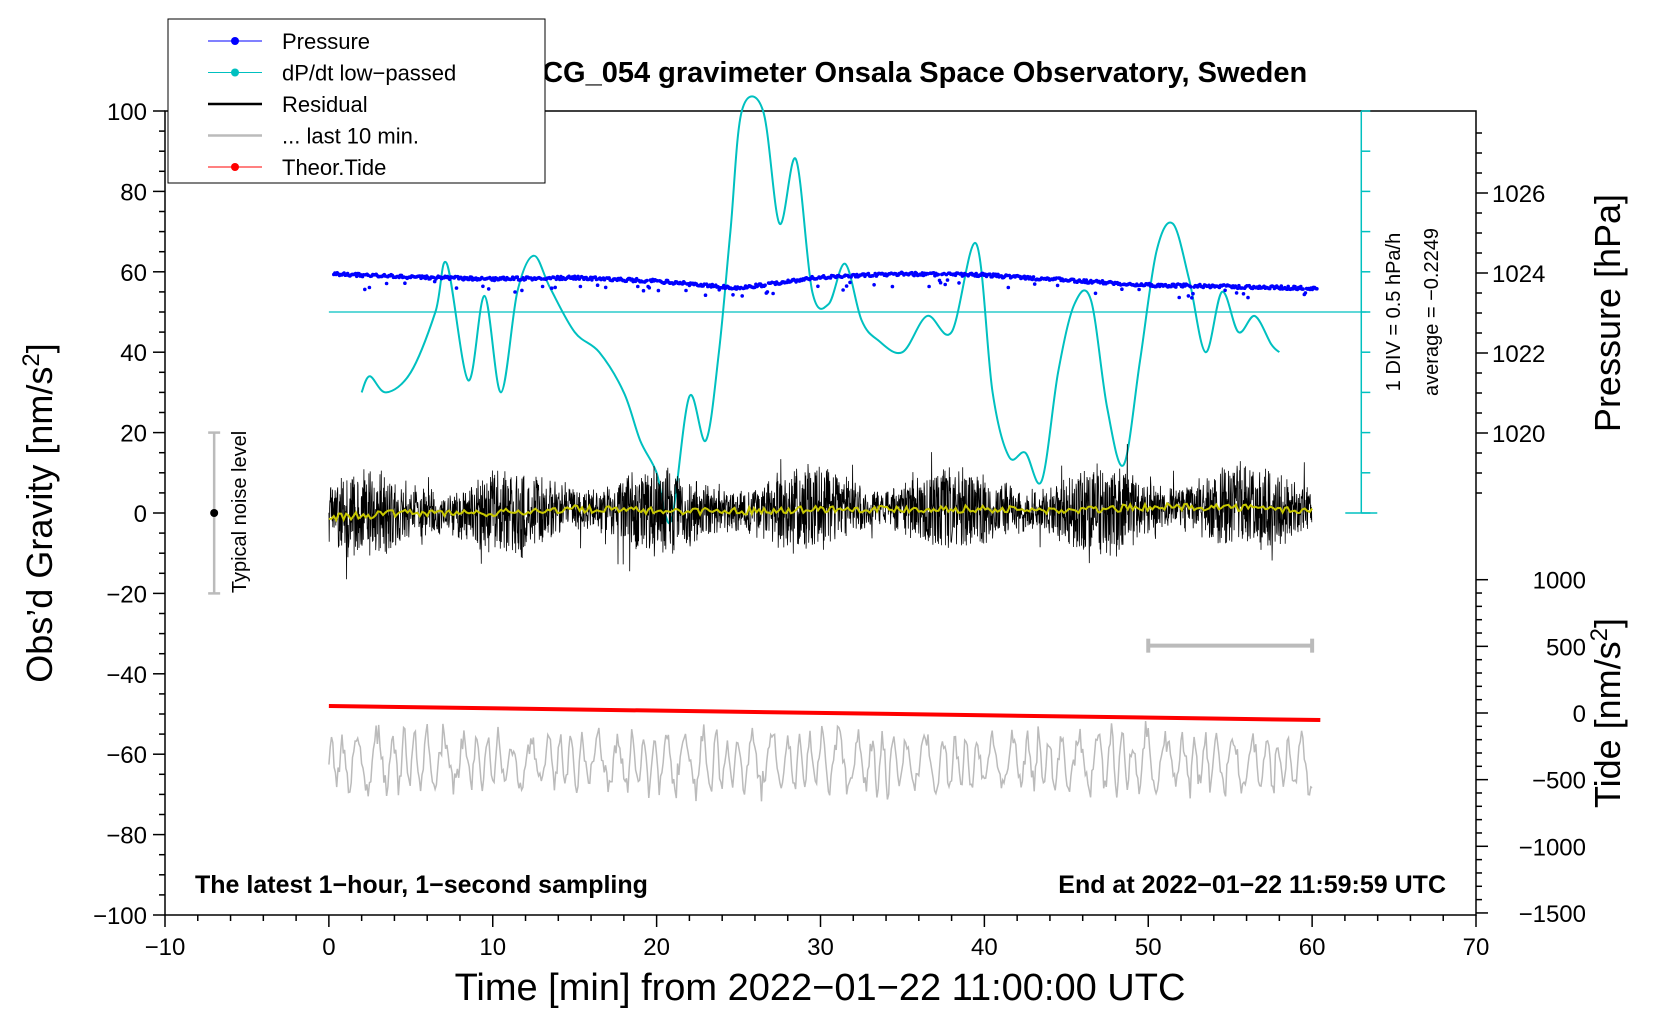  What do you see at coordinates (1312, 947) in the screenshot?
I see `x-tick-label: 60` at bounding box center [1312, 947].